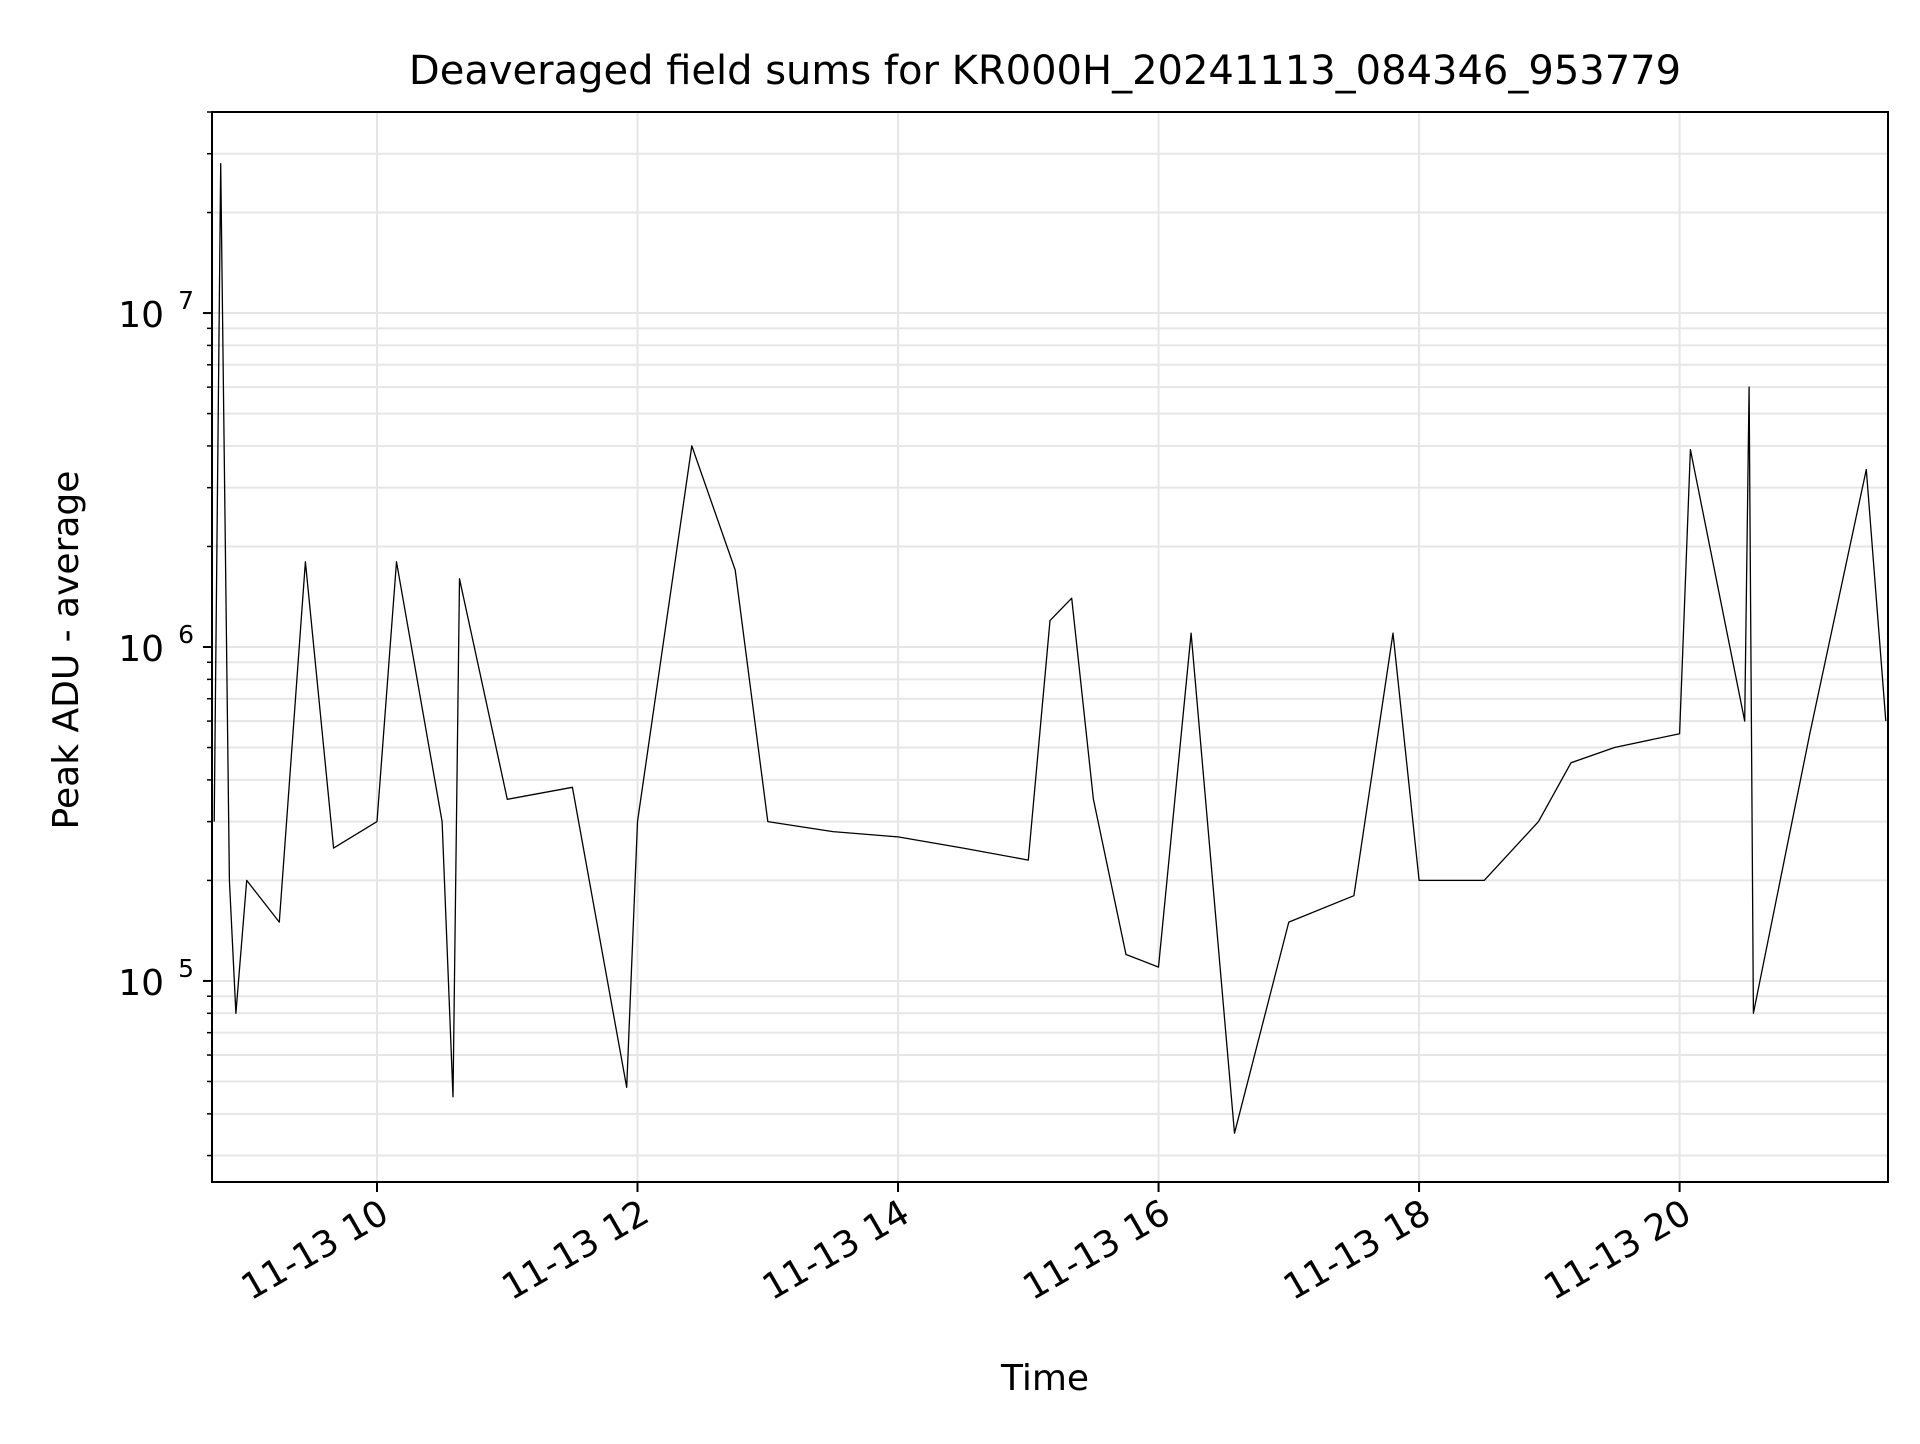 The image size is (1920, 1444). I want to click on y-tick-exponent: 7, so click(186, 300).